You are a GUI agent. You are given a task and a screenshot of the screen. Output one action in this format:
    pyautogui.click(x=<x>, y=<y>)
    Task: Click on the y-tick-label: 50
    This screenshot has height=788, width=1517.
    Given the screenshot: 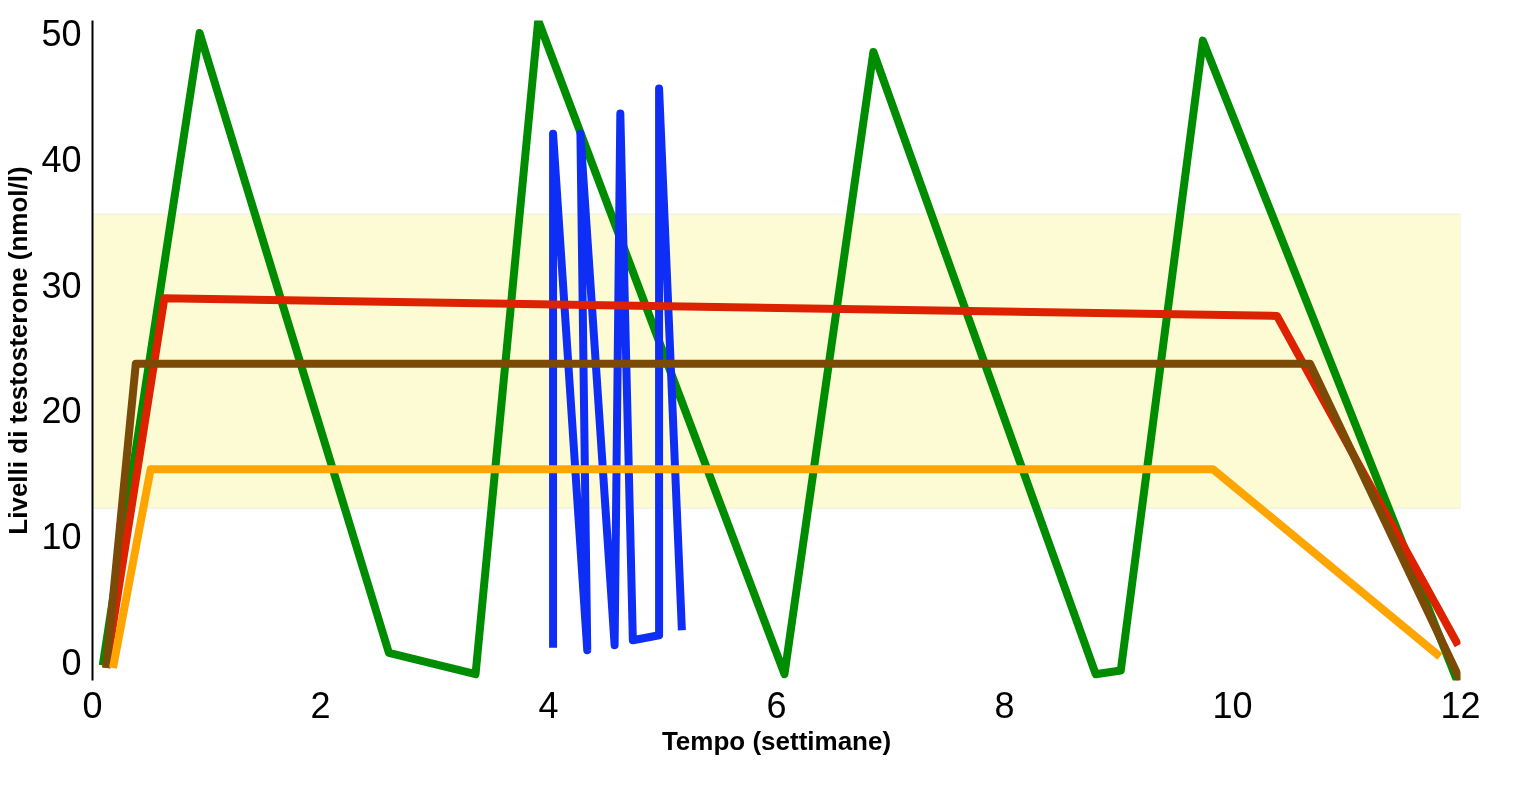 What is the action you would take?
    pyautogui.click(x=61, y=34)
    